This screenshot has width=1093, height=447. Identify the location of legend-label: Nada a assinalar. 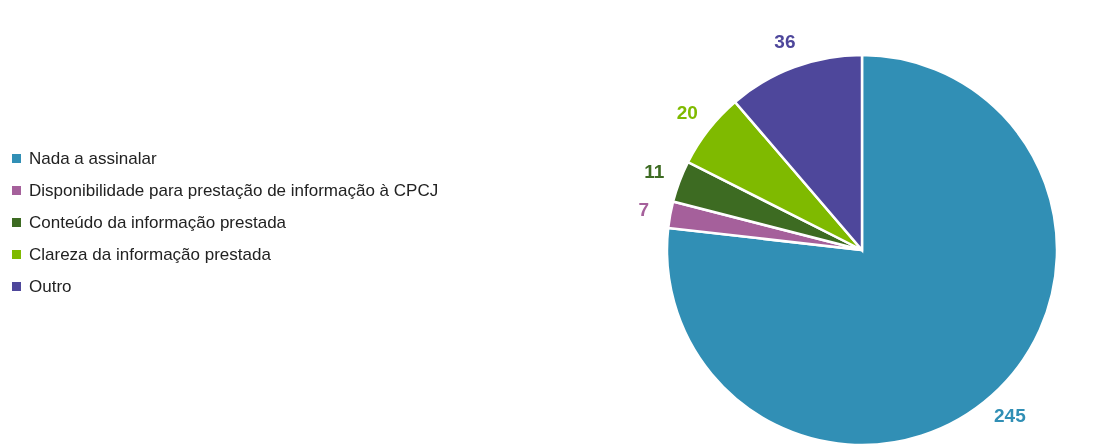
(93, 158).